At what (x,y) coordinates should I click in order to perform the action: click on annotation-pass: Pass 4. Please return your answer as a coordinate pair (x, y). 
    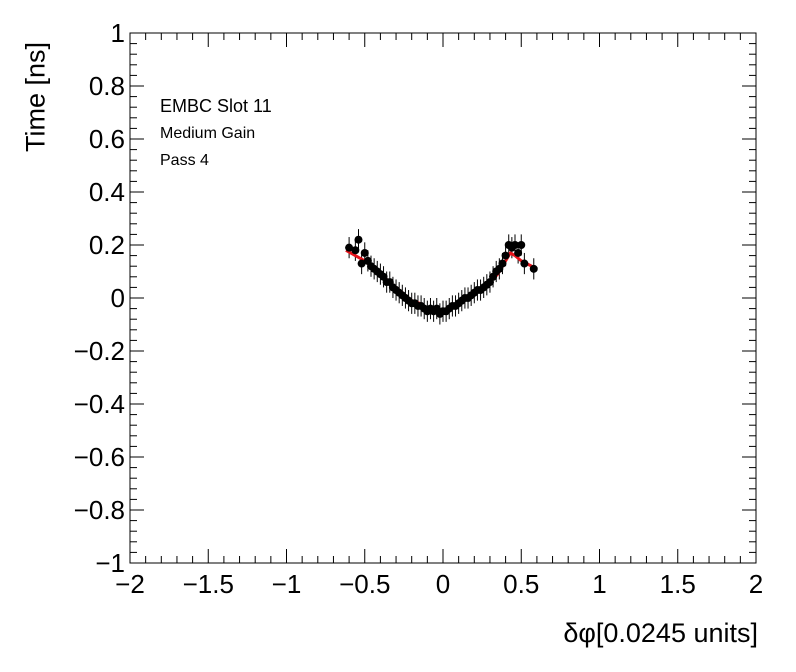
    Looking at the image, I should click on (184, 160).